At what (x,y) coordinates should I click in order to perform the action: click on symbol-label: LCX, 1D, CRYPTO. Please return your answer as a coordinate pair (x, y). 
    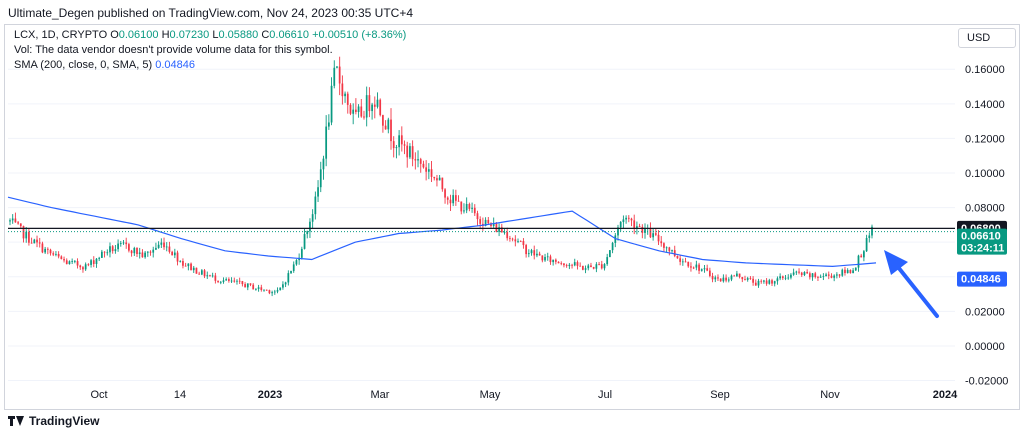
    Looking at the image, I should click on (61, 35).